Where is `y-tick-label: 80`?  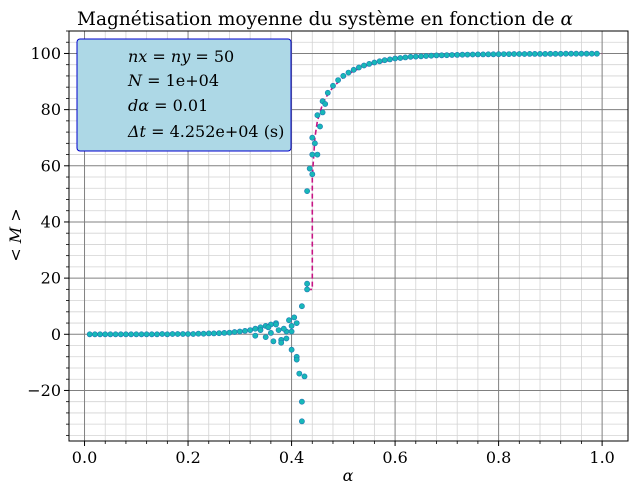 y-tick-label: 80 is located at coordinates (51, 109).